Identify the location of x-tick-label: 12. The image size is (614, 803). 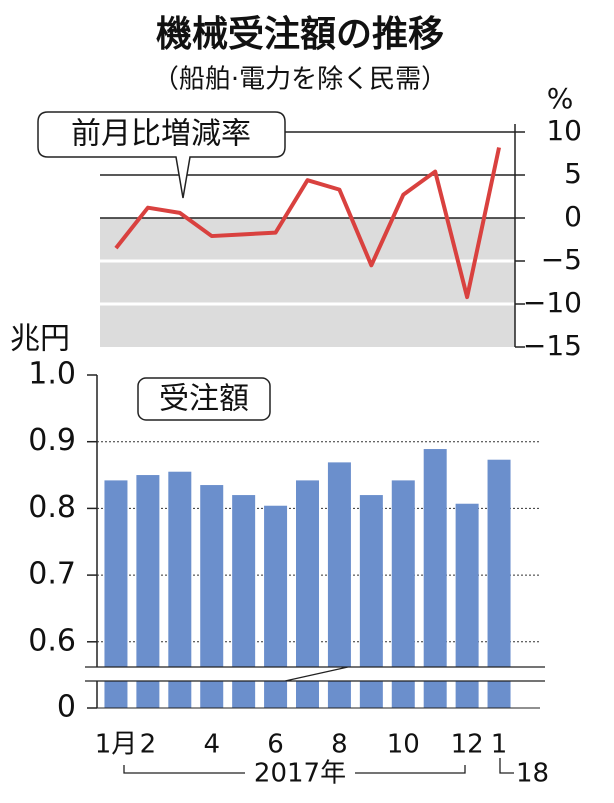
(467, 745).